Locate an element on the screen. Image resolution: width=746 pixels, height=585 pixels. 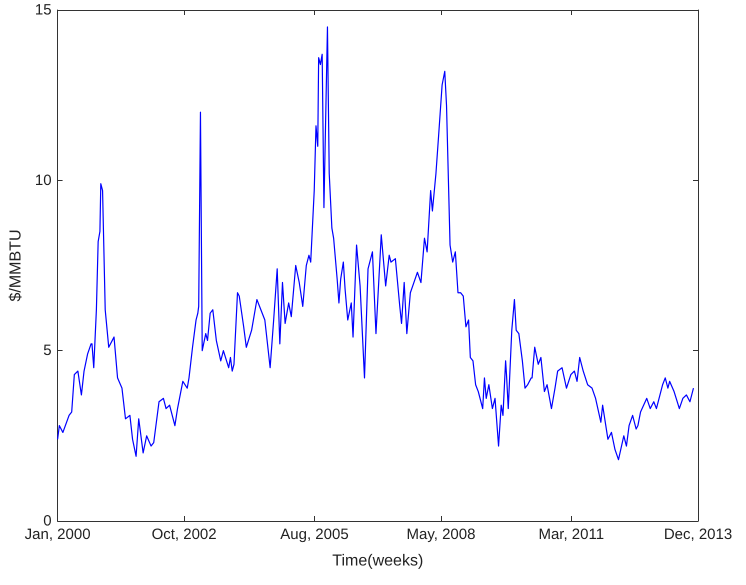
x-axis-title: Time(weeks) is located at coordinates (378, 561).